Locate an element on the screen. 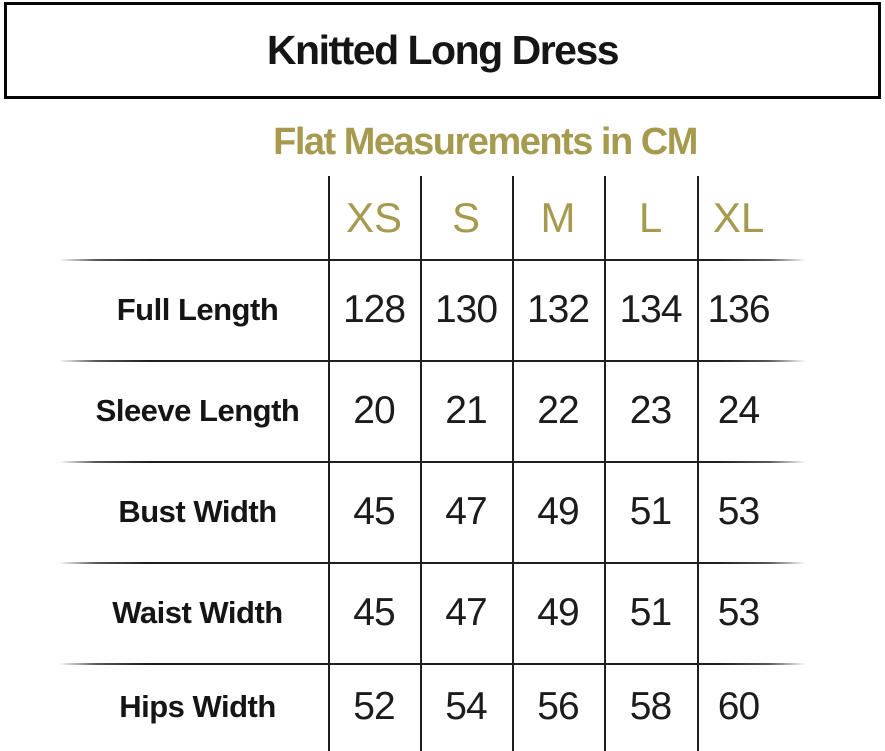 This screenshot has height=751, width=885. measurement-value: 23 is located at coordinates (650, 410).